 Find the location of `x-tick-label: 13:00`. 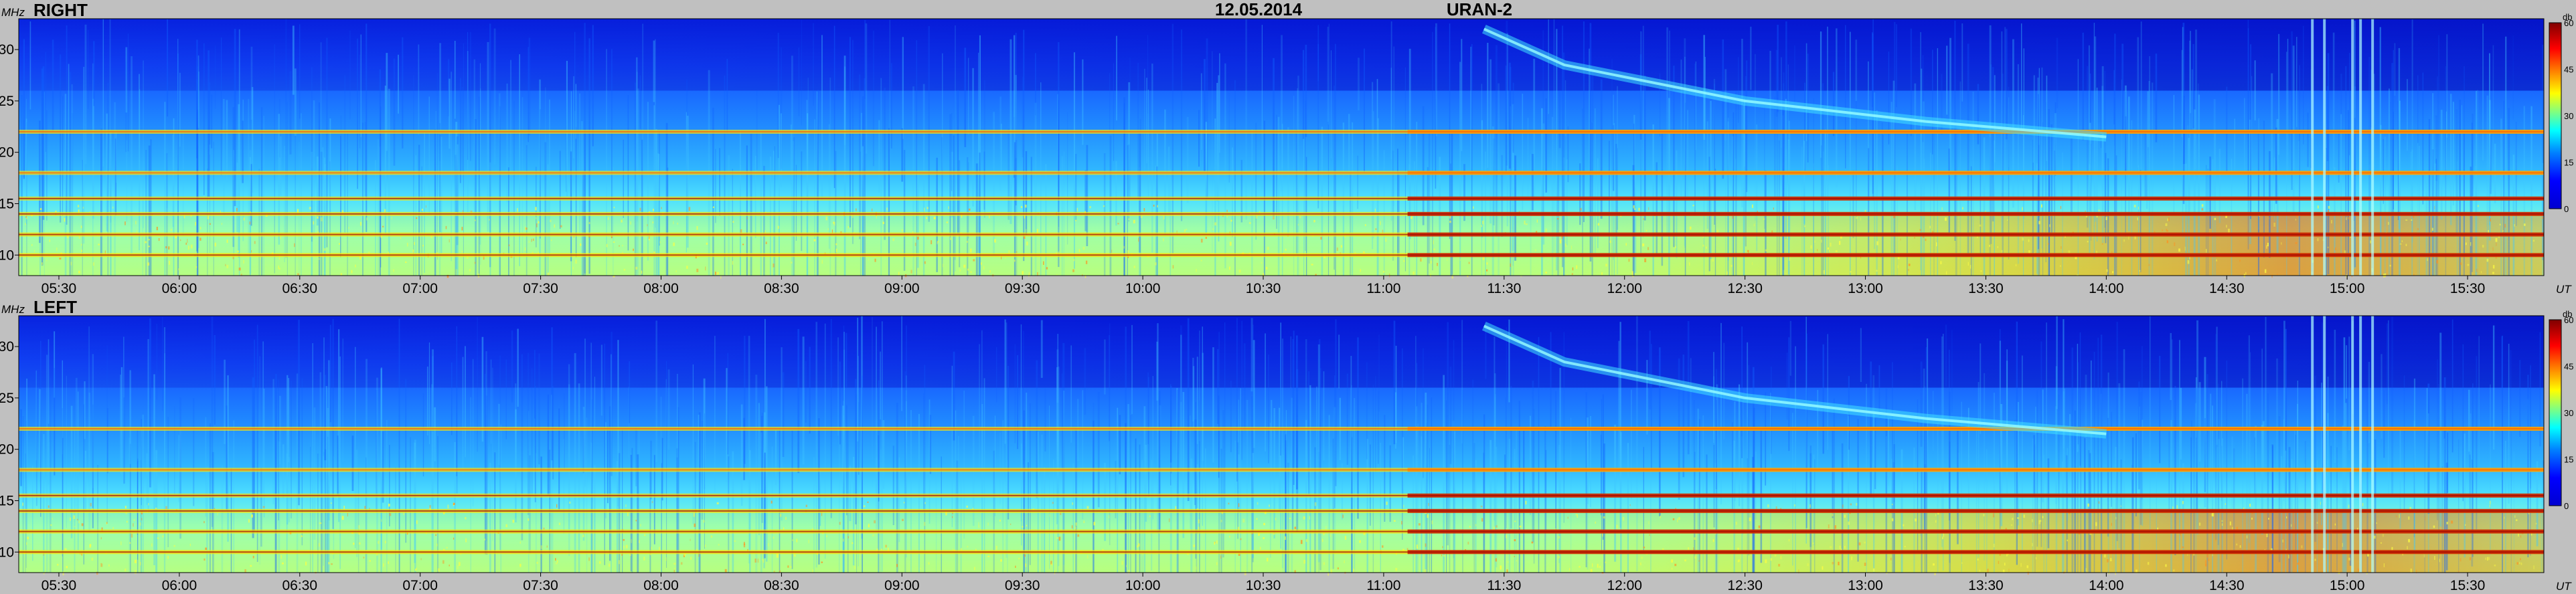

x-tick-label: 13:00 is located at coordinates (1866, 586).